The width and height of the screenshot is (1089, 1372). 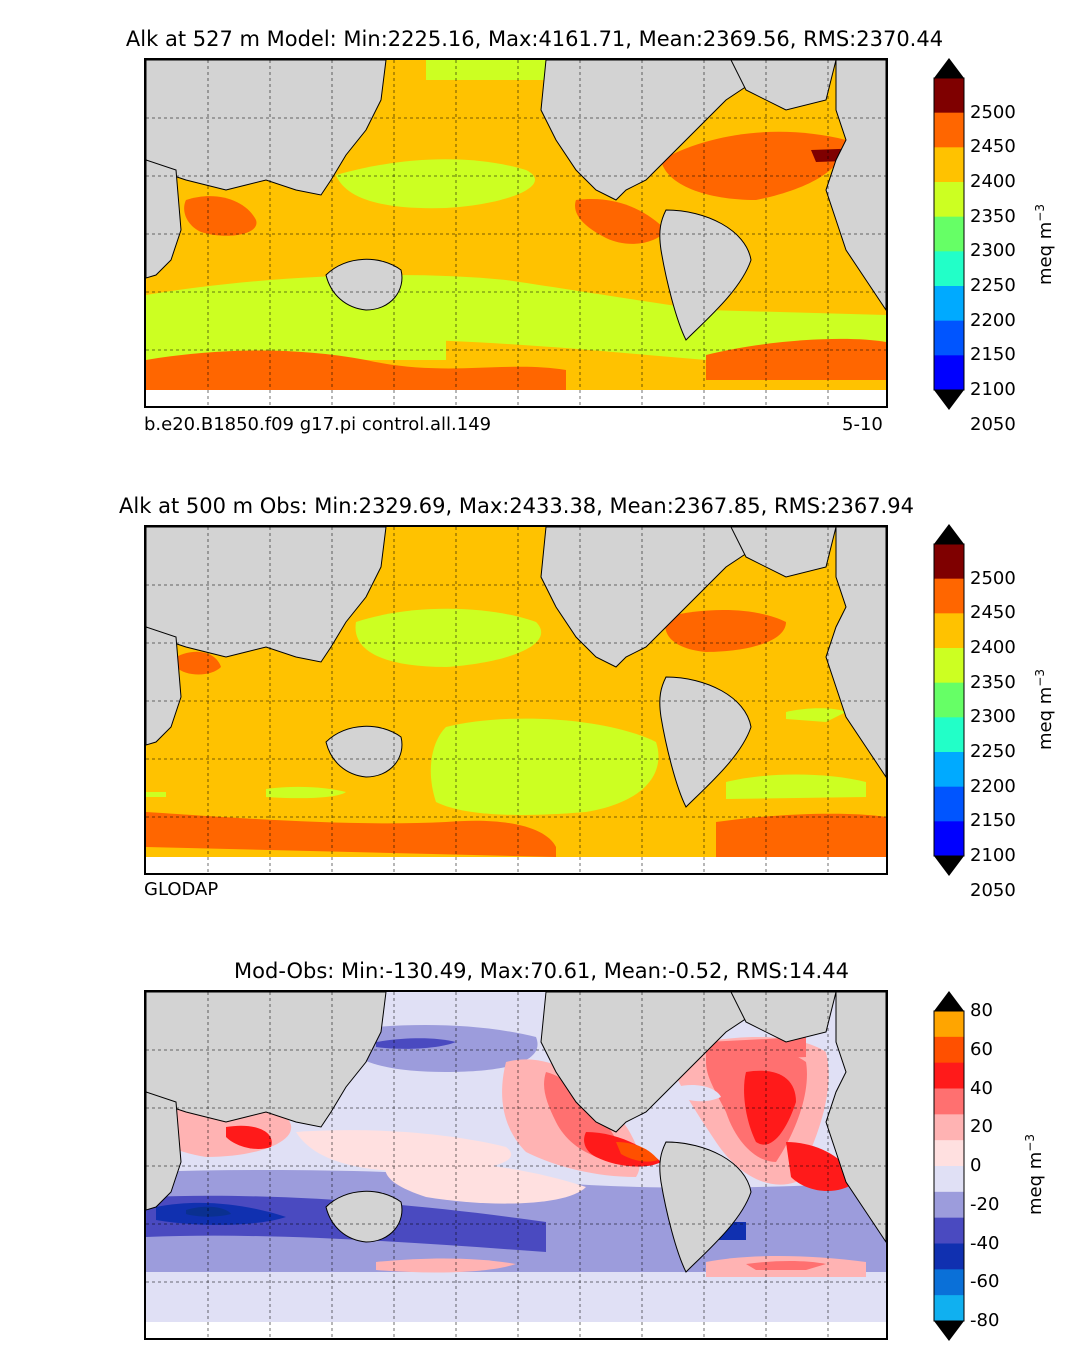 I want to click on colorbar-tick-label: 20, so click(x=981, y=1127).